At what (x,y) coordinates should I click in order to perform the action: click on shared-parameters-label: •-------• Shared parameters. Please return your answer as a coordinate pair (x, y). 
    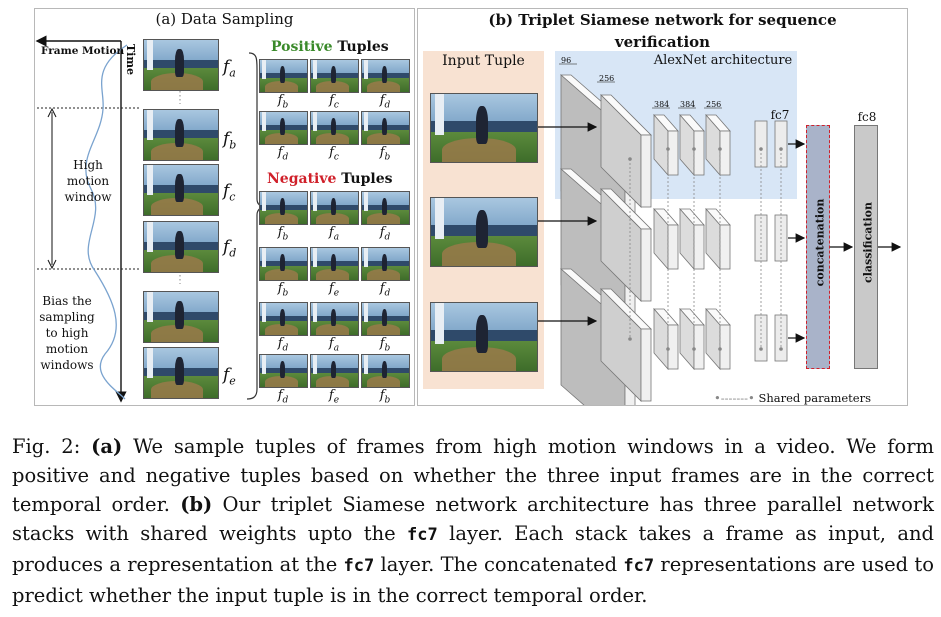
    Looking at the image, I should click on (793, 398).